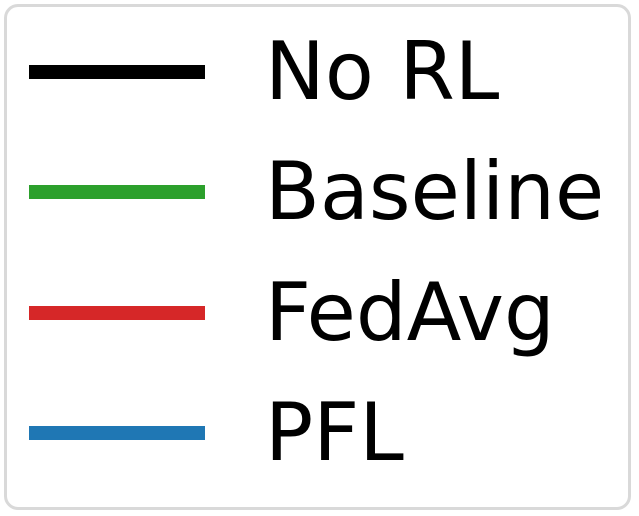 This screenshot has height=516, width=639. Describe the element at coordinates (410, 312) in the screenshot. I see `legend-label-fedavg: FedAvg` at that location.